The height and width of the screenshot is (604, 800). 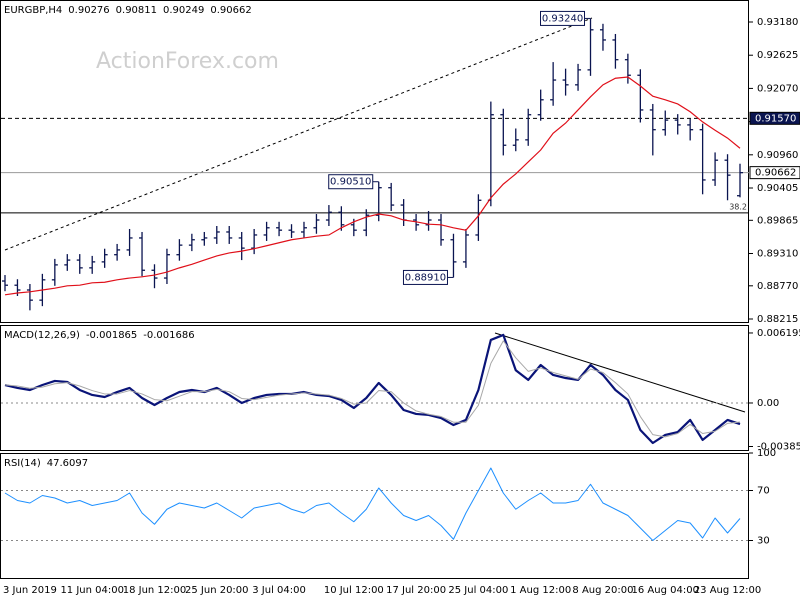 I want to click on header-value: 0.90811, so click(x=136, y=10).